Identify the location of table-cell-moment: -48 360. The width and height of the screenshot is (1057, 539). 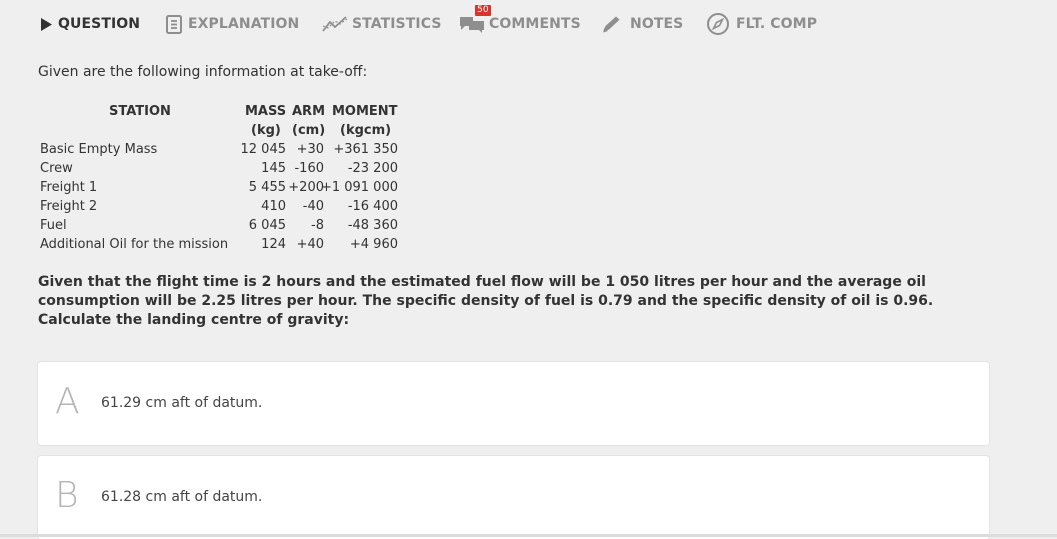
(372, 225).